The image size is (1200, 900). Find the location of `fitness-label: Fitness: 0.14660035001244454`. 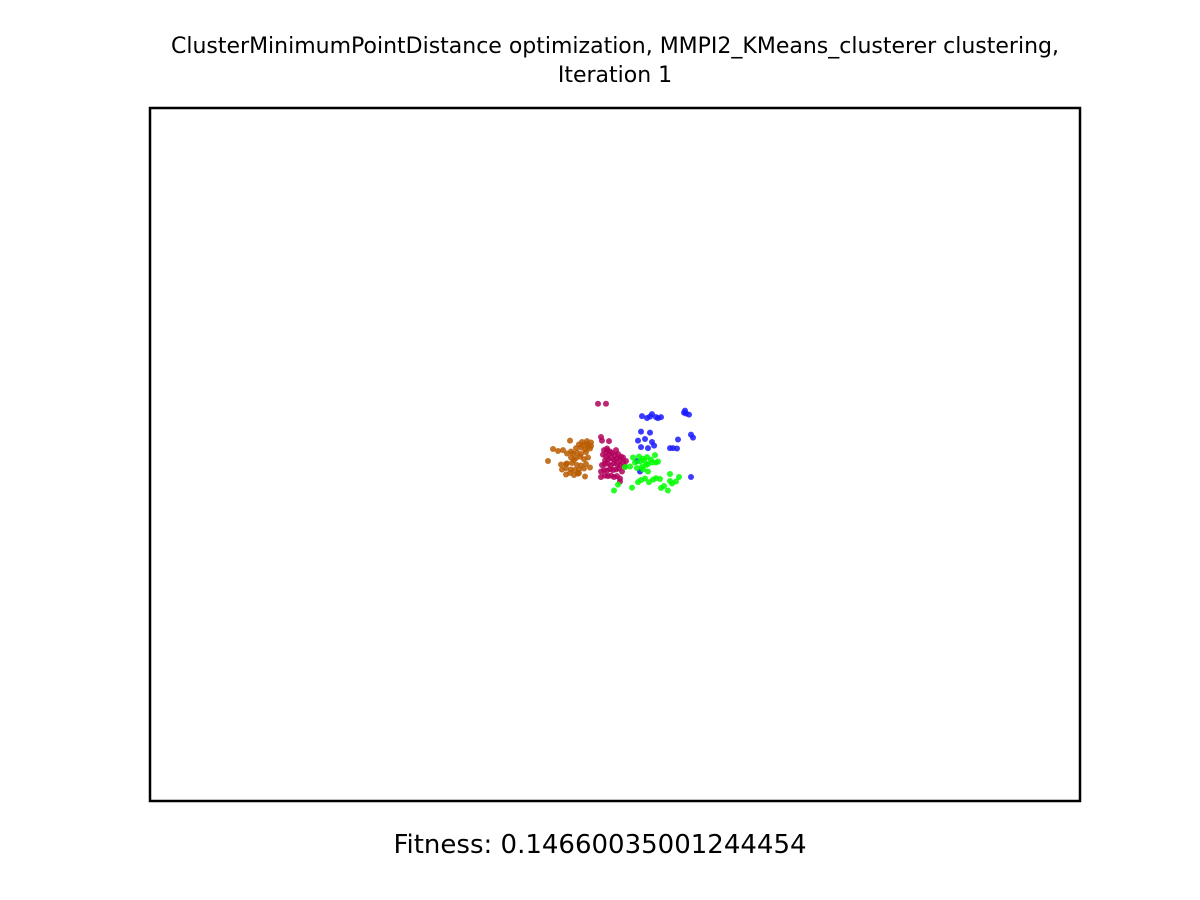

fitness-label: Fitness: 0.14660035001244454 is located at coordinates (600, 845).